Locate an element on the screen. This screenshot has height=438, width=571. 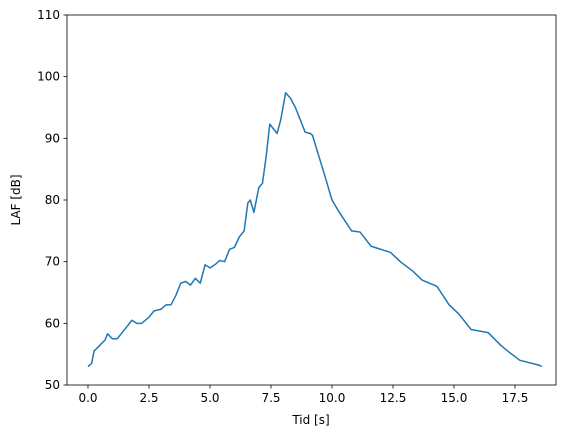
x-tick-label: 0.0 is located at coordinates (87, 398).